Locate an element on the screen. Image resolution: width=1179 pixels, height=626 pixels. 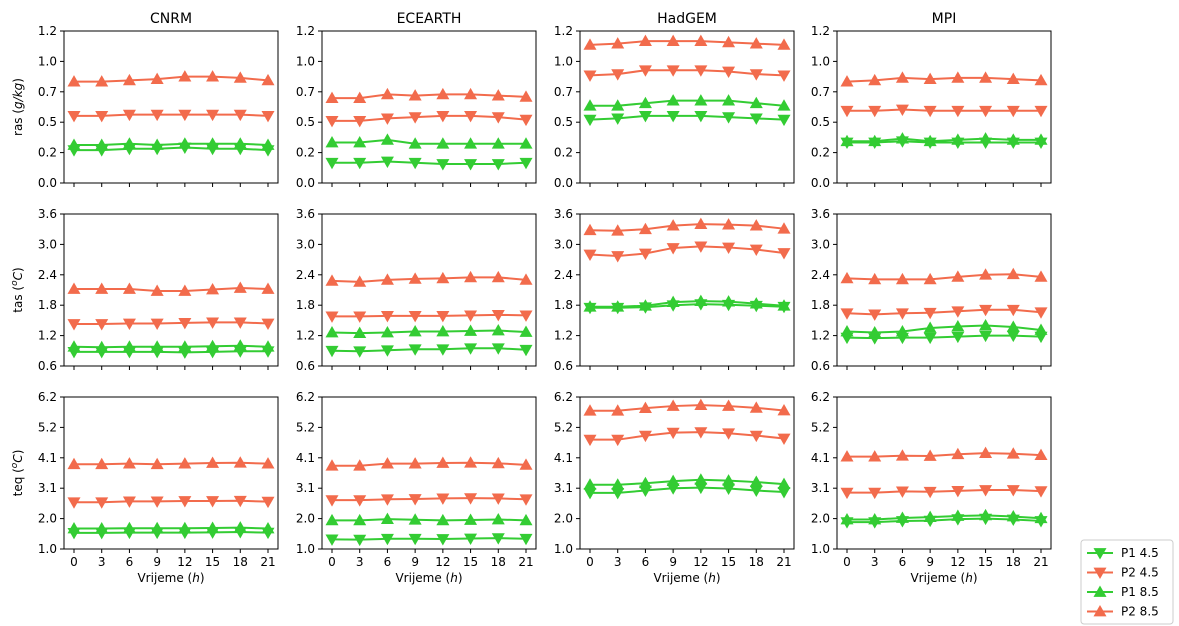
column-title-cnrm: CNRM is located at coordinates (171, 19).